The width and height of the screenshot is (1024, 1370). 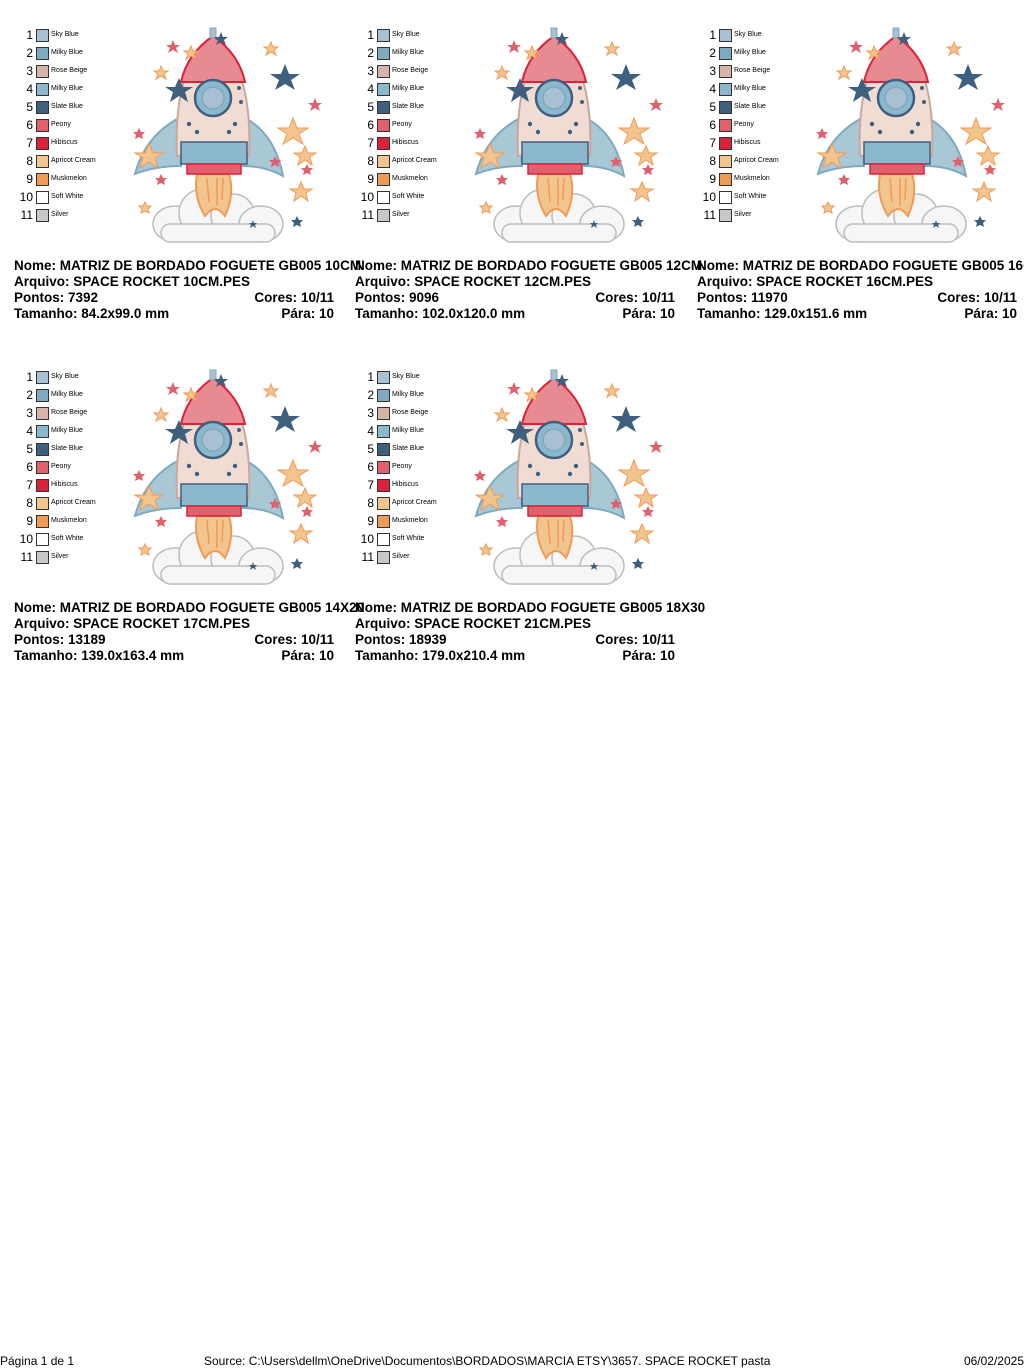 I want to click on file-name: SPACE ROCKET 17CM.PES, so click(x=162, y=623).